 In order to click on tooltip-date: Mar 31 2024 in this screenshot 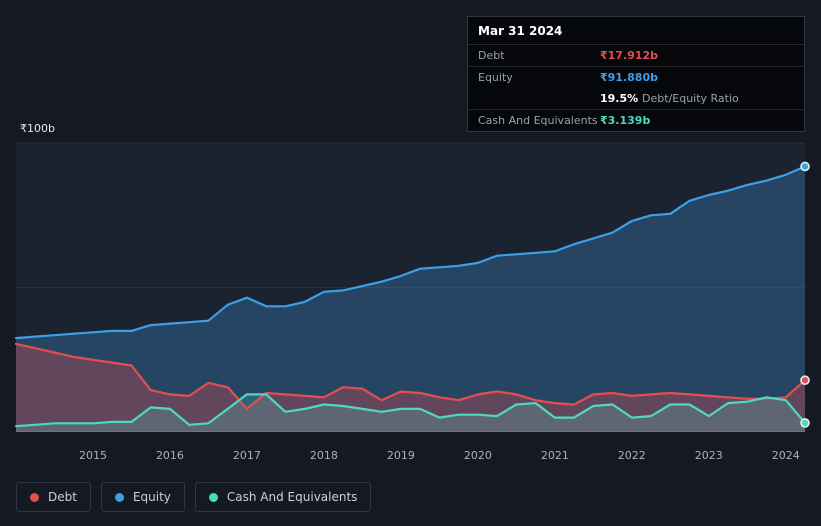, I will do `click(636, 31)`.